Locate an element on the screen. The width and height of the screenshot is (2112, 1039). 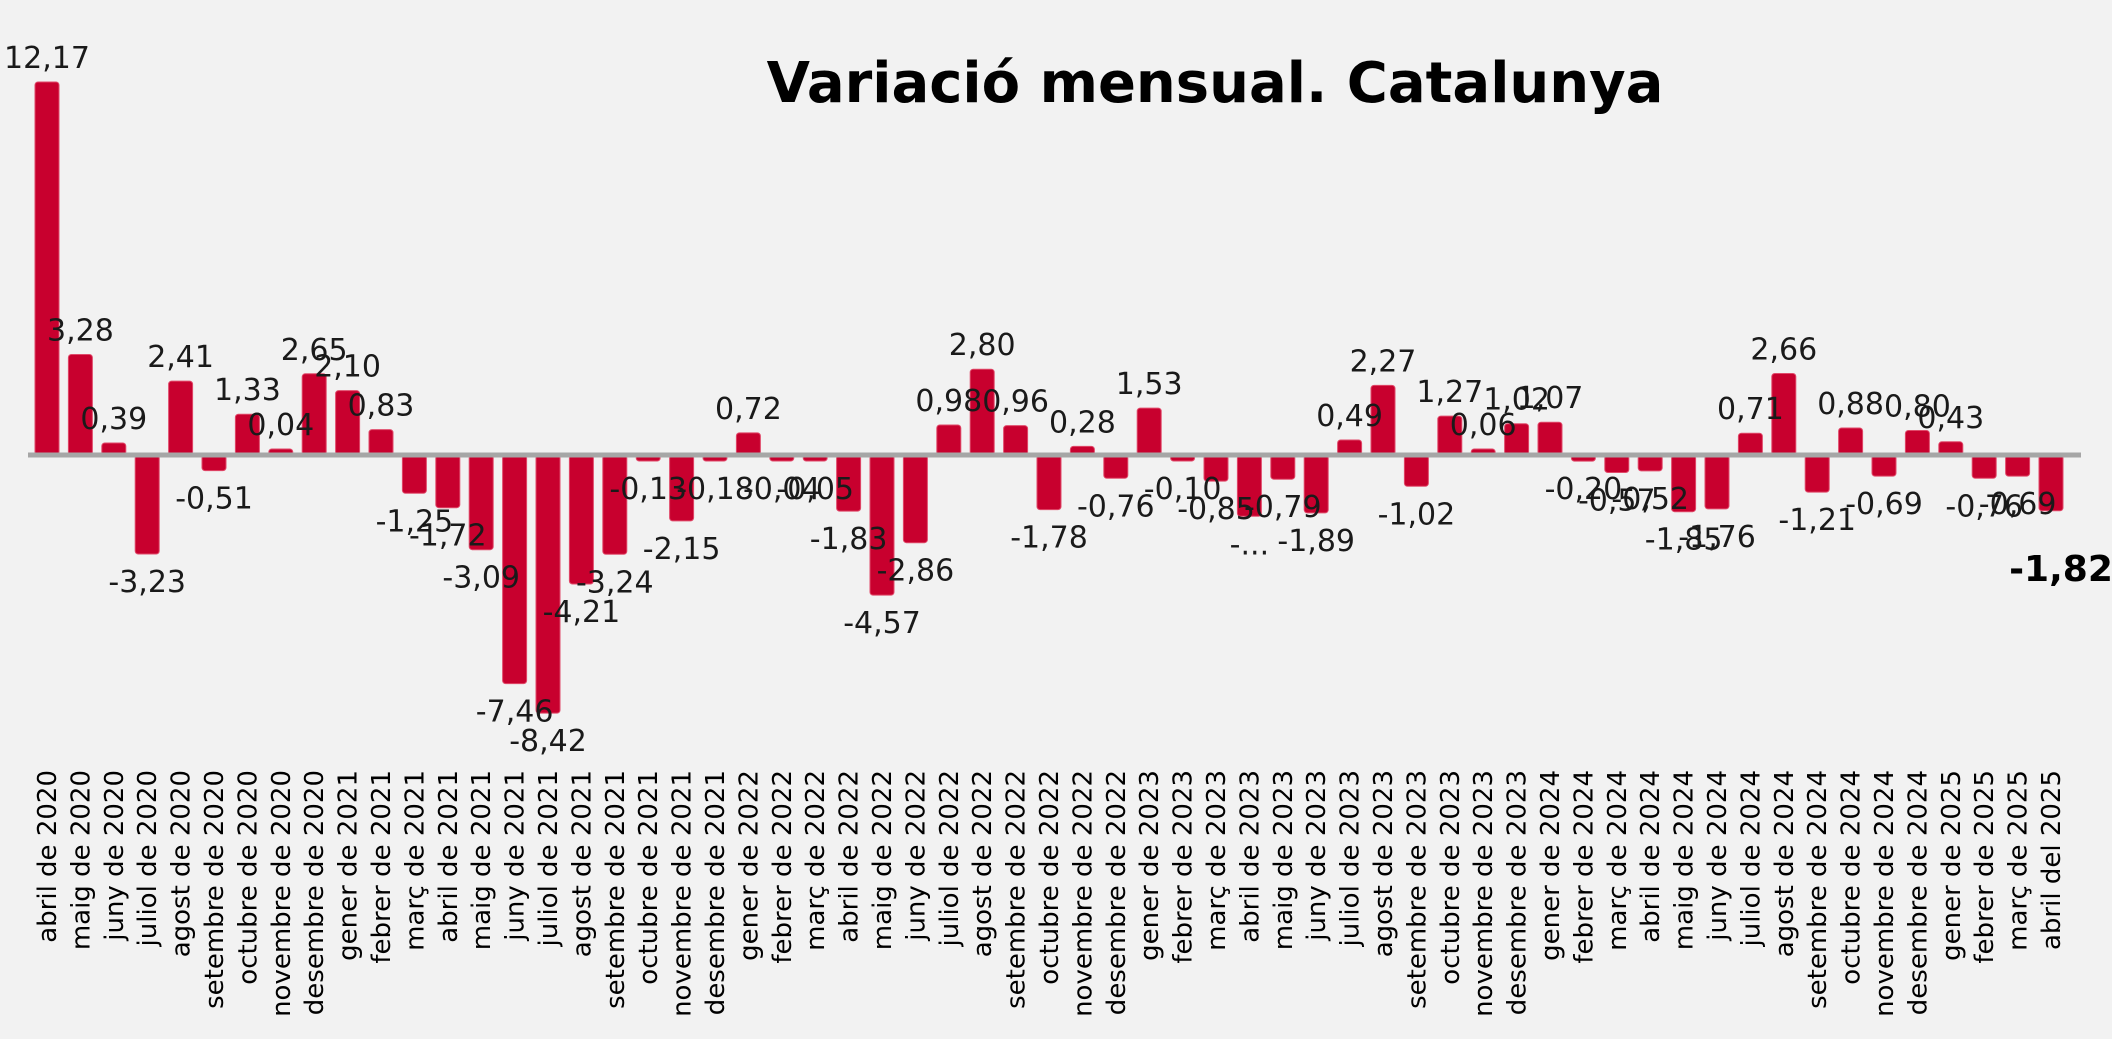
category-label: setembre de 2020 is located at coordinates (215, 889).